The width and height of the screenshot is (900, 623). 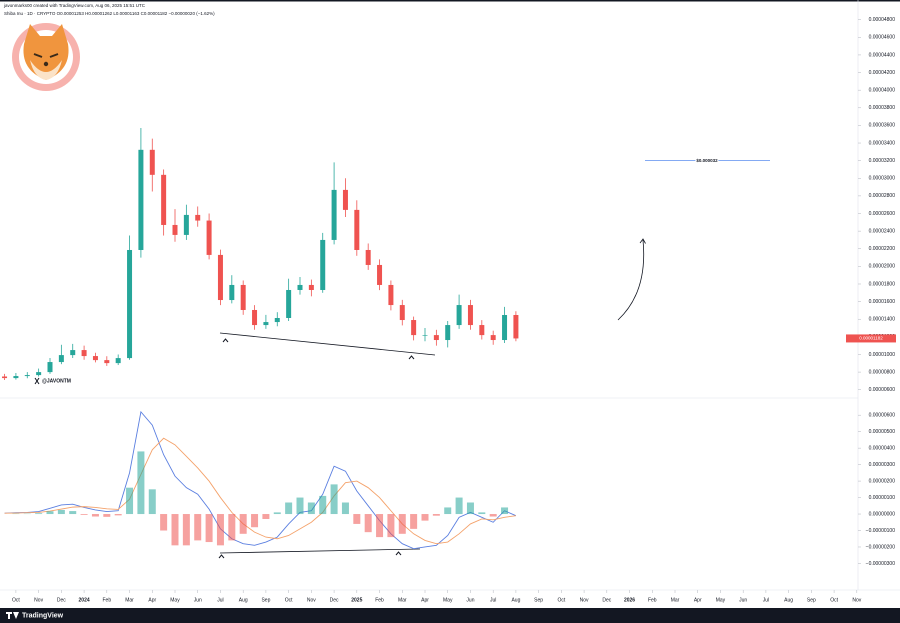 I want to click on arrow-head, so click(x=642, y=241).